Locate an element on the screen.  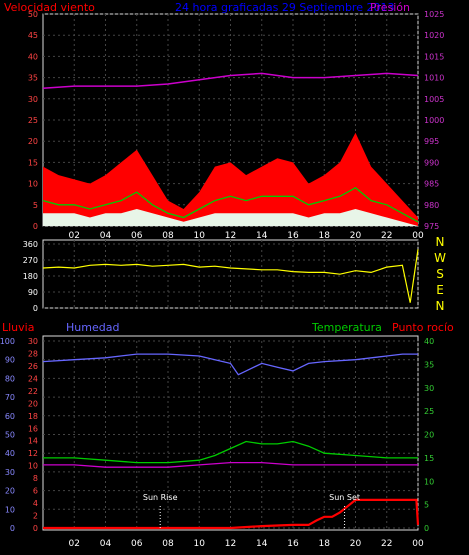
hum-x-x-tick: 04 is located at coordinates (106, 544).